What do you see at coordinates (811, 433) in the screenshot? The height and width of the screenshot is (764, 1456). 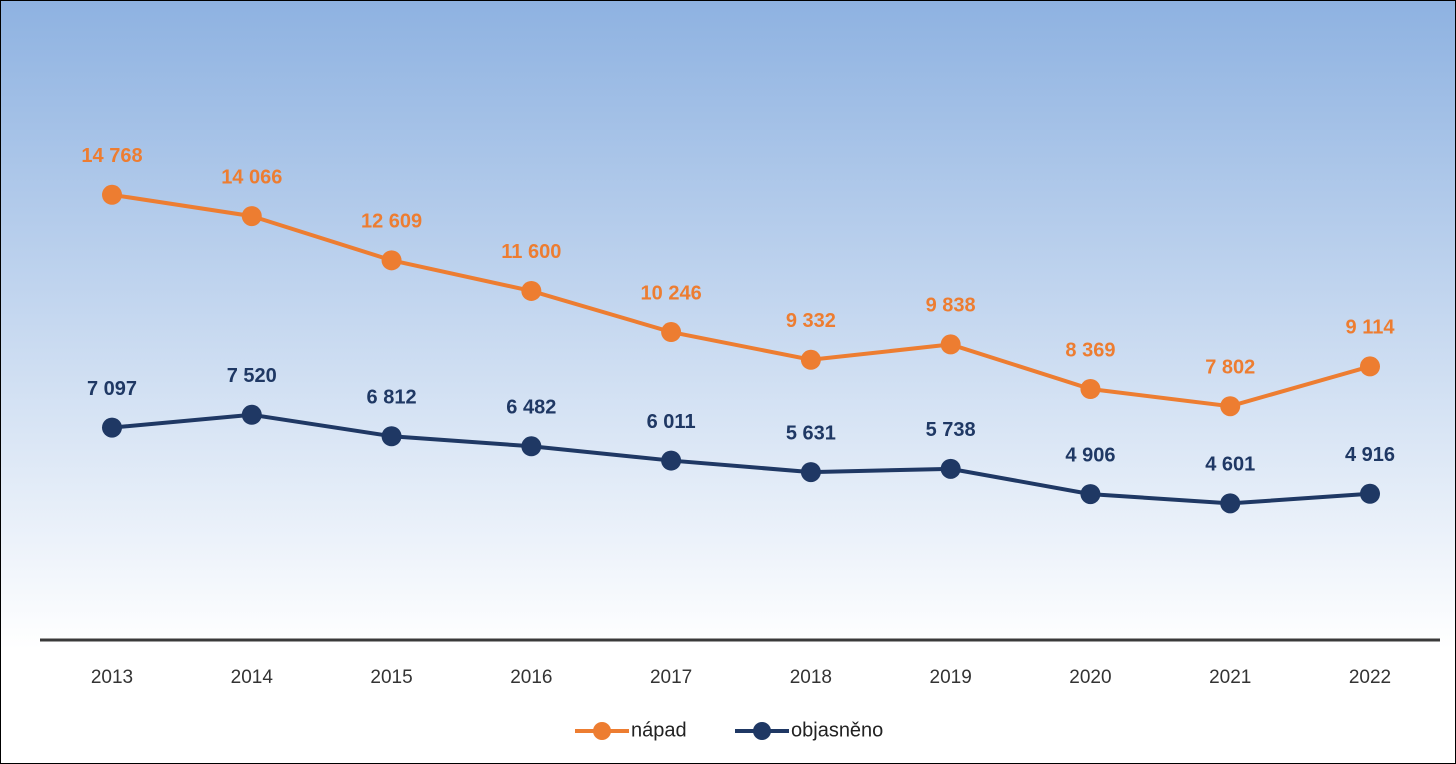 I see `data-label: 5 631` at bounding box center [811, 433].